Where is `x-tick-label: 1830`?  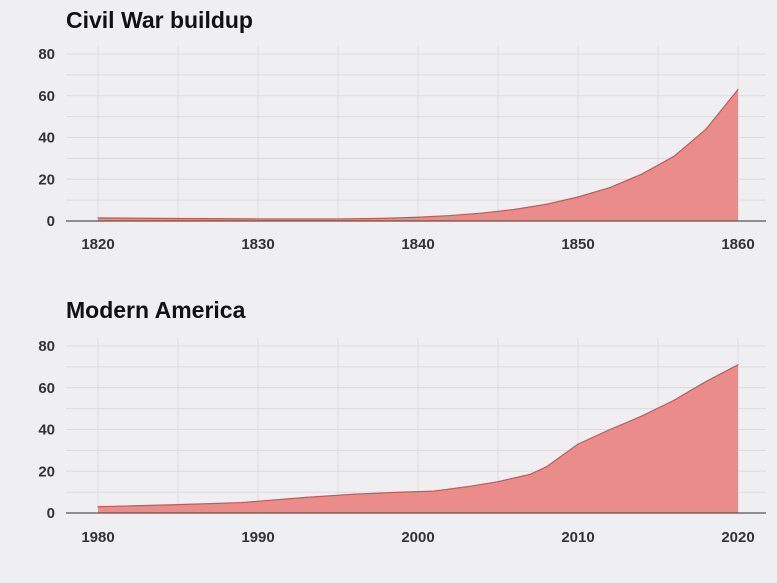 x-tick-label: 1830 is located at coordinates (257, 244).